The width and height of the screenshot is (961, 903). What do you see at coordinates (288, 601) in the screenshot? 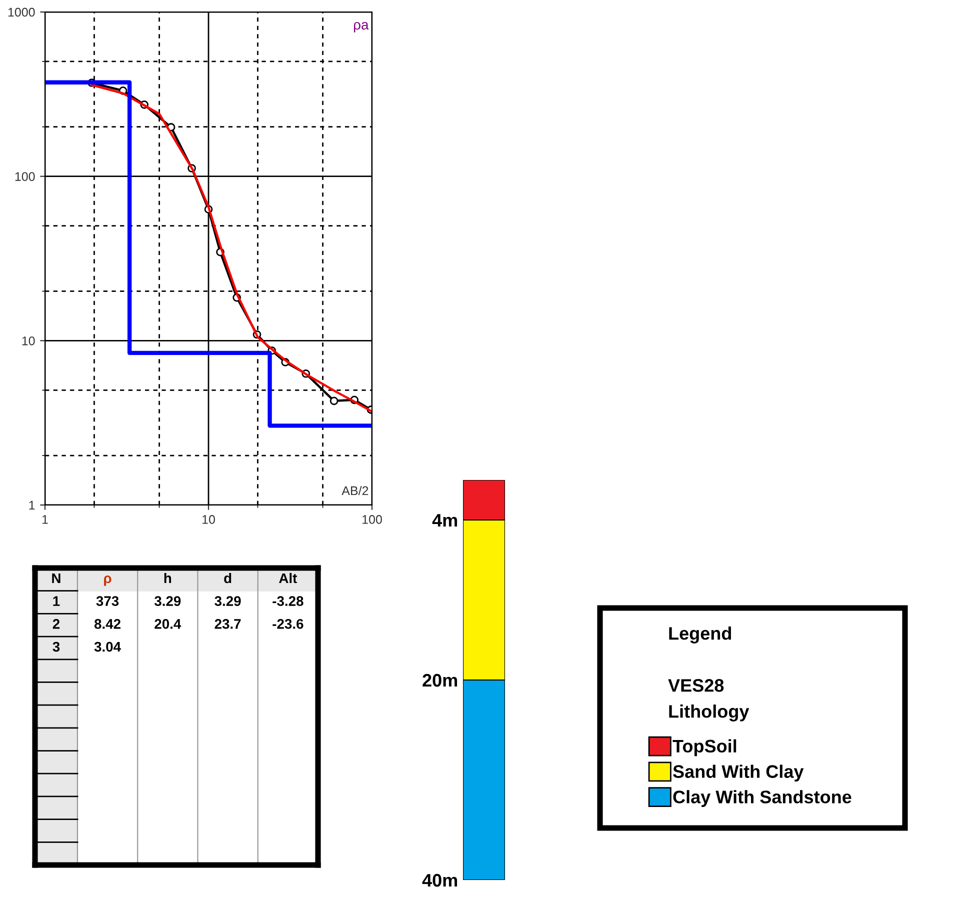
I see `text: -3.28` at bounding box center [288, 601].